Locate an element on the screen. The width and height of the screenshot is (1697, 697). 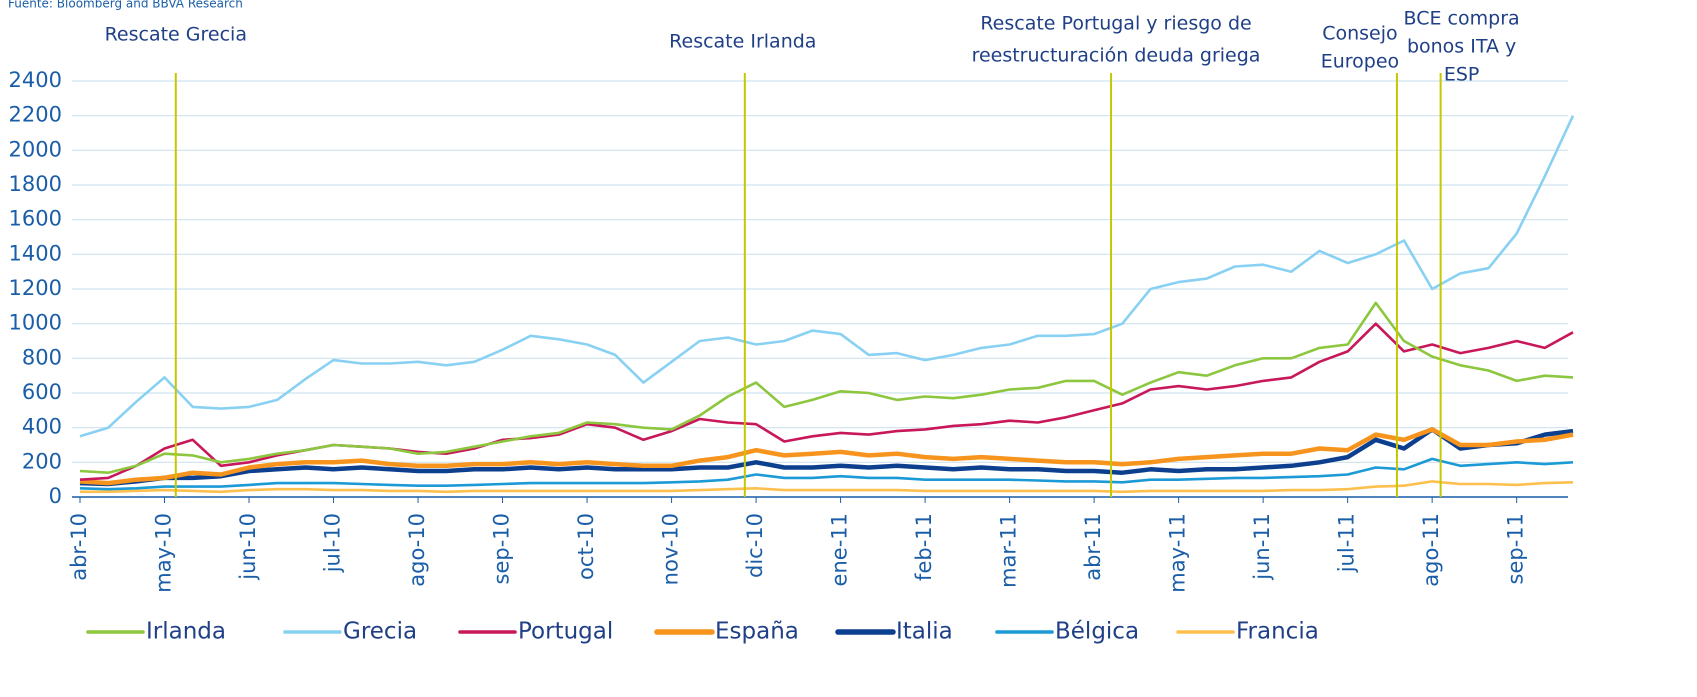
x-tick-label: jul-11 is located at coordinates (1347, 543).